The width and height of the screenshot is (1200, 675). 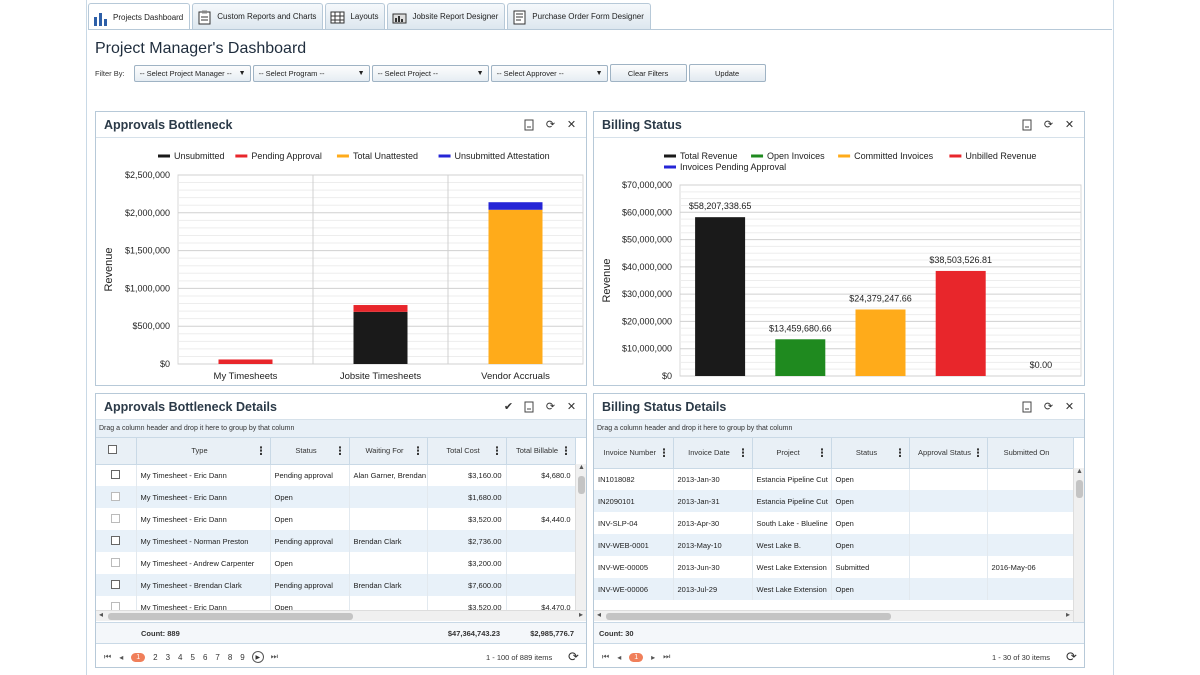 What do you see at coordinates (168, 657) in the screenshot?
I see `page-number: 3` at bounding box center [168, 657].